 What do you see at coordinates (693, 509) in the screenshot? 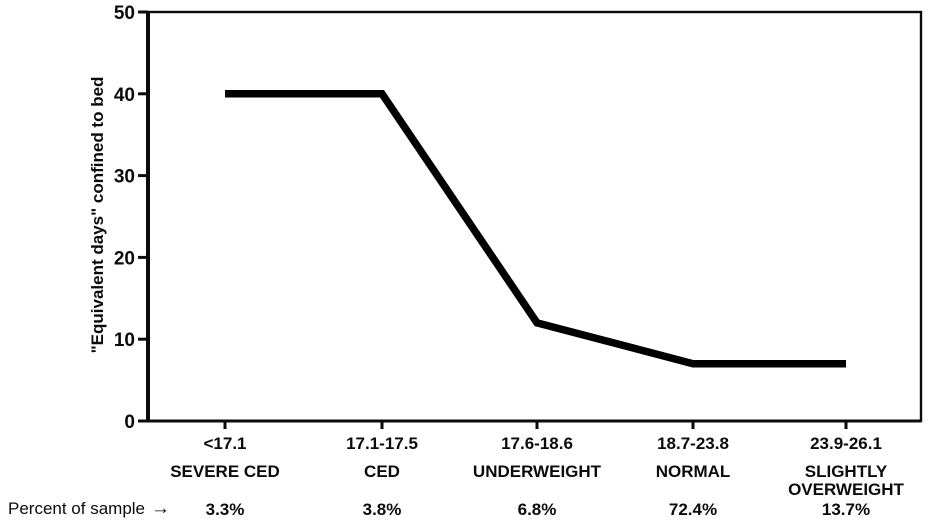
I see `percent-value-3: 72.4%` at bounding box center [693, 509].